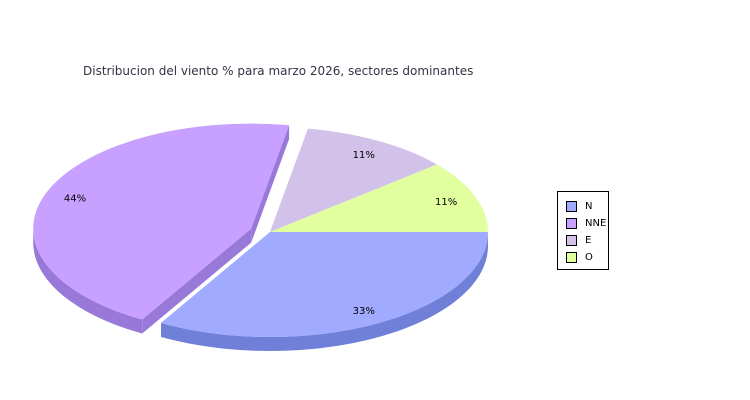 Image resolution: width=750 pixels, height=400 pixels. What do you see at coordinates (446, 202) in the screenshot?
I see `slice-label-o: 11%` at bounding box center [446, 202].